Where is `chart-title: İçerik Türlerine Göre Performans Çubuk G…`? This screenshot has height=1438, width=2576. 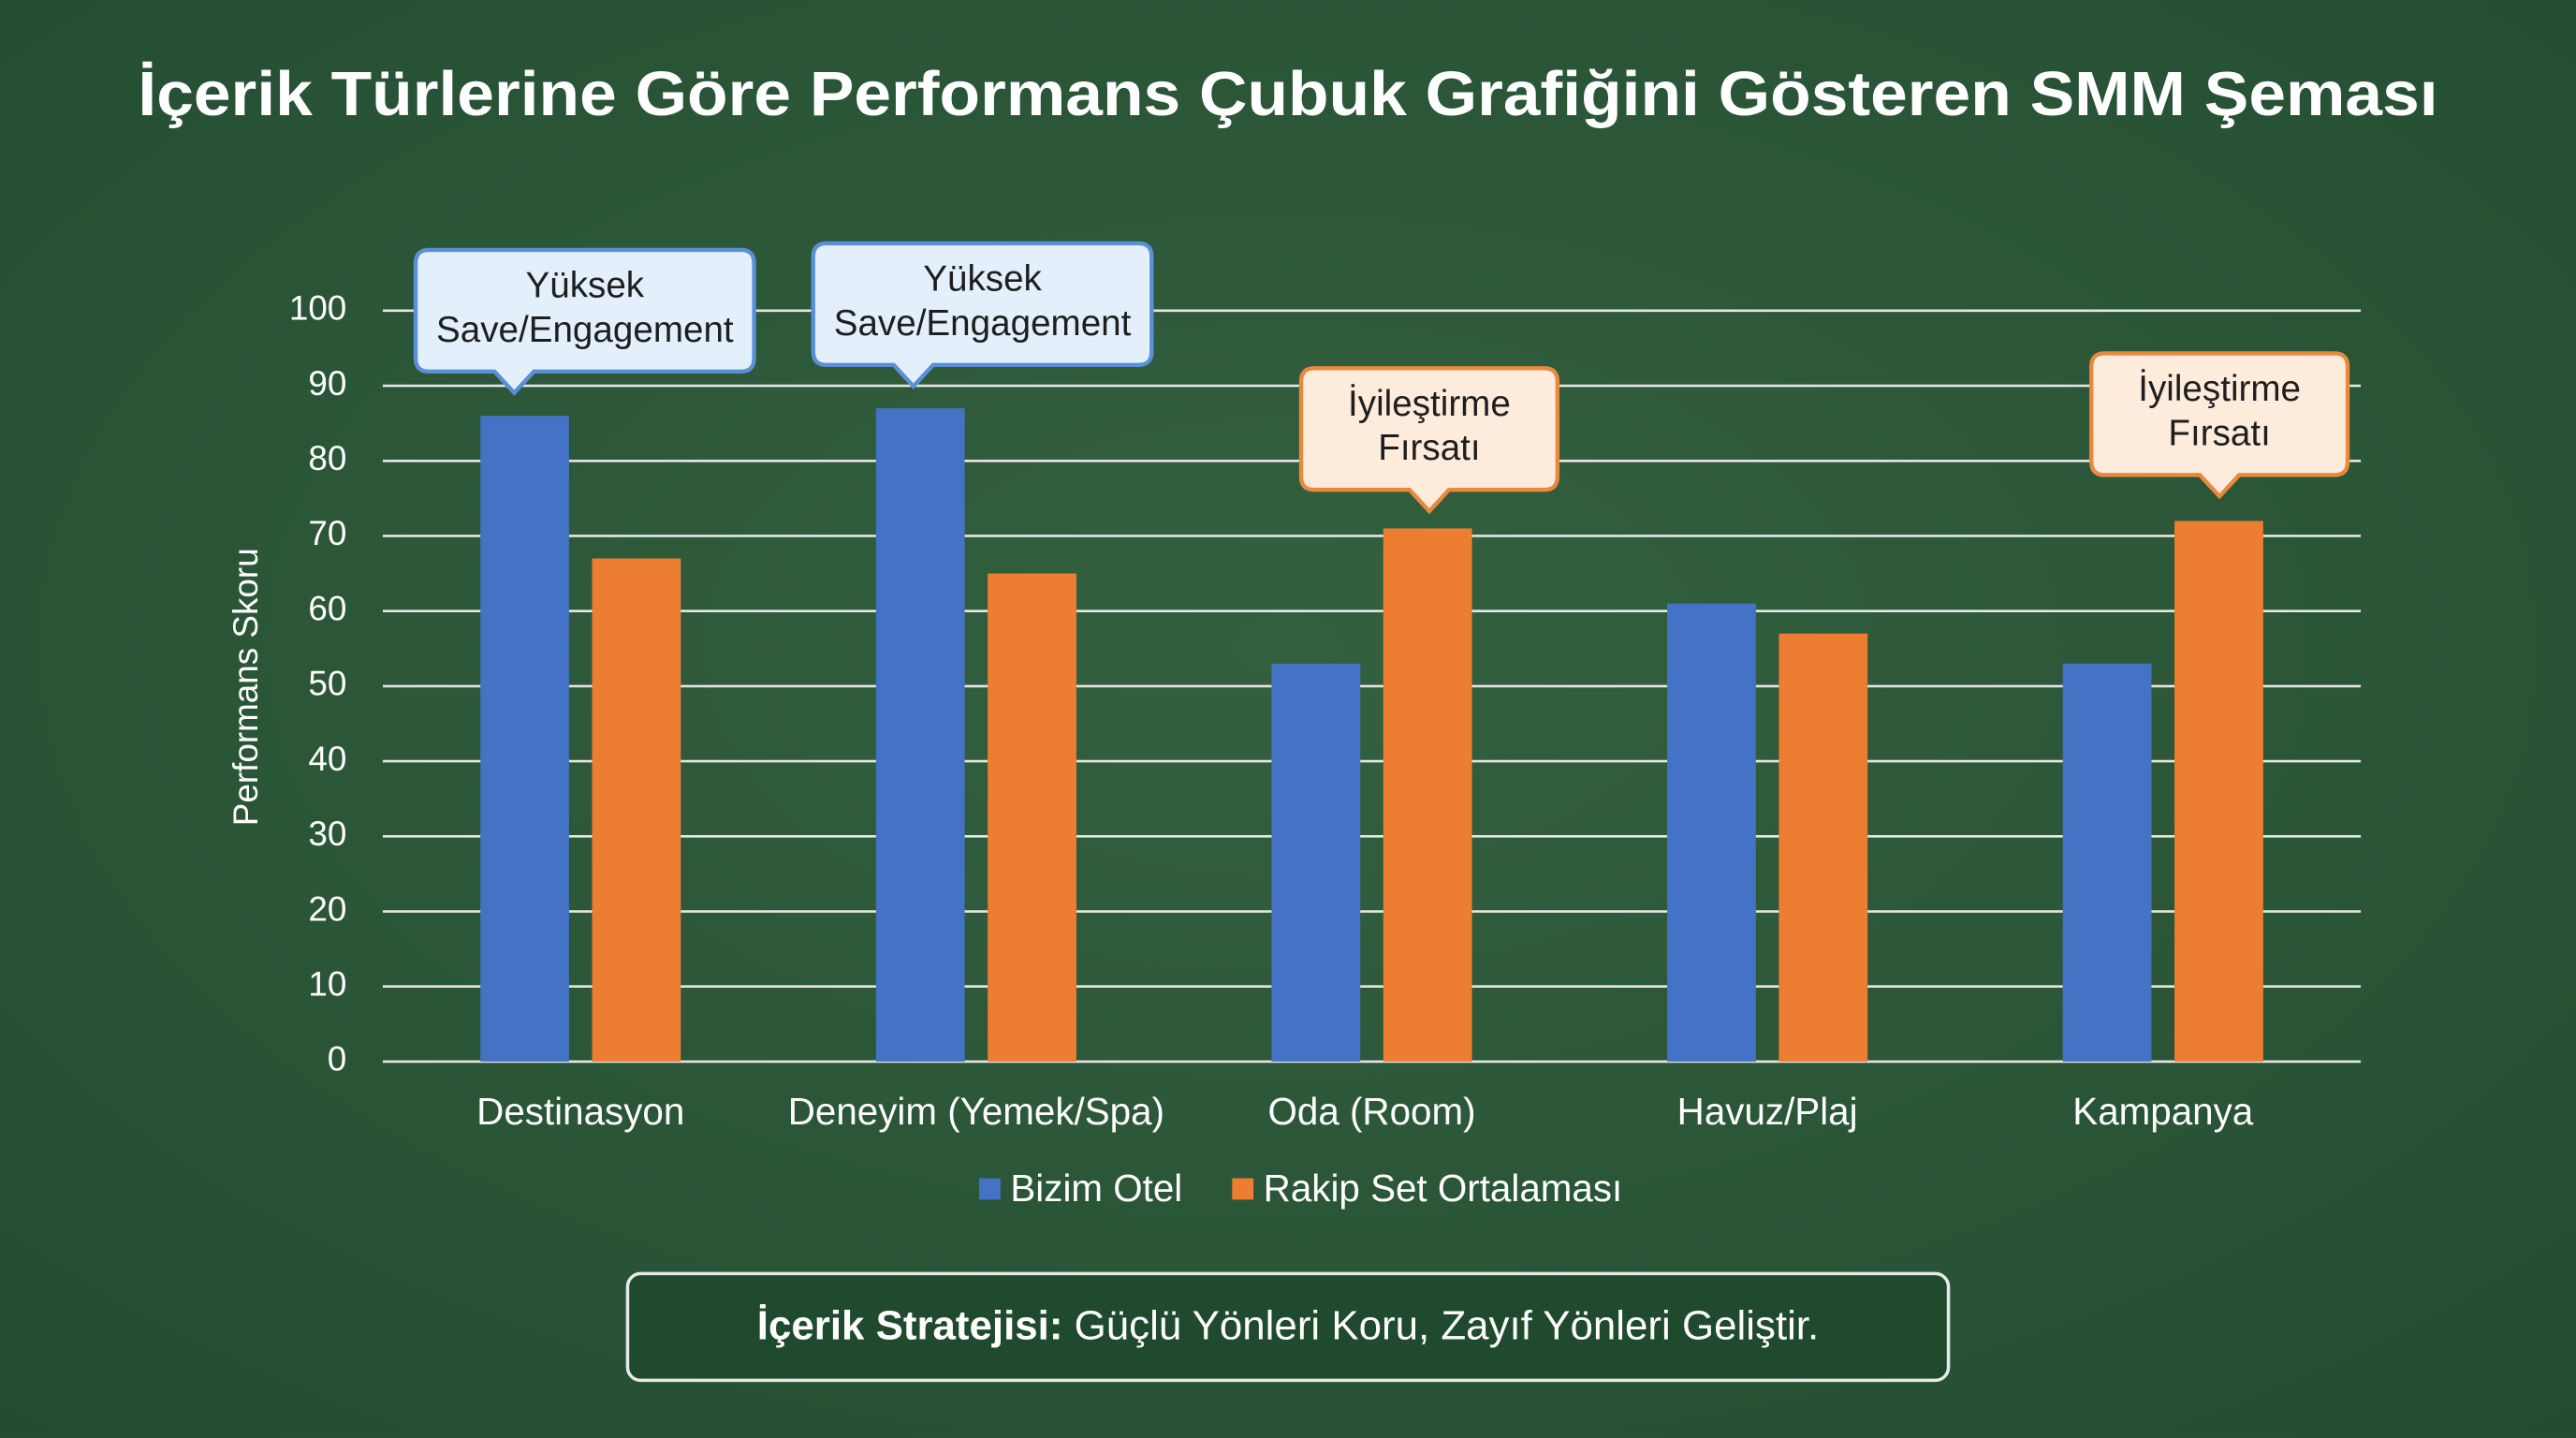
chart-title: İçerik Türlerine Göre Performans Çubuk G… is located at coordinates (1287, 94).